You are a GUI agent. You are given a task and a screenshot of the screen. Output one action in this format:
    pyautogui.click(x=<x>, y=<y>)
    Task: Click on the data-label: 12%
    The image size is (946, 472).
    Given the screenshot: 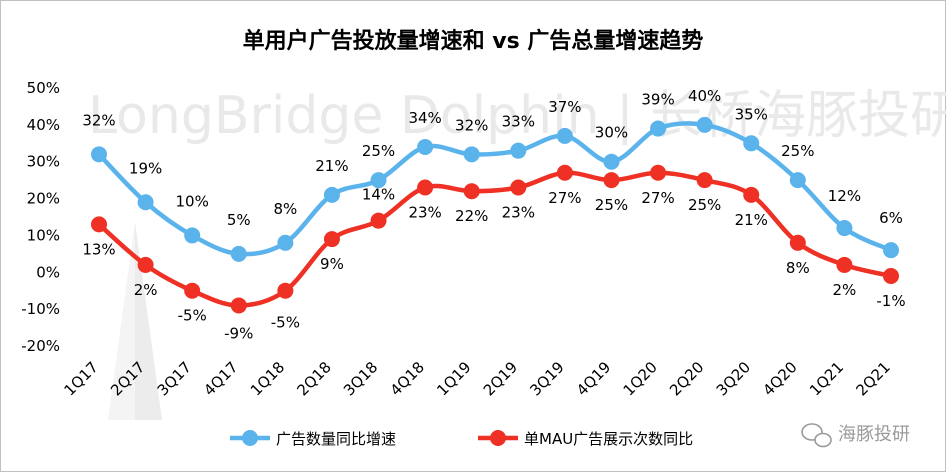 What is the action you would take?
    pyautogui.click(x=844, y=196)
    